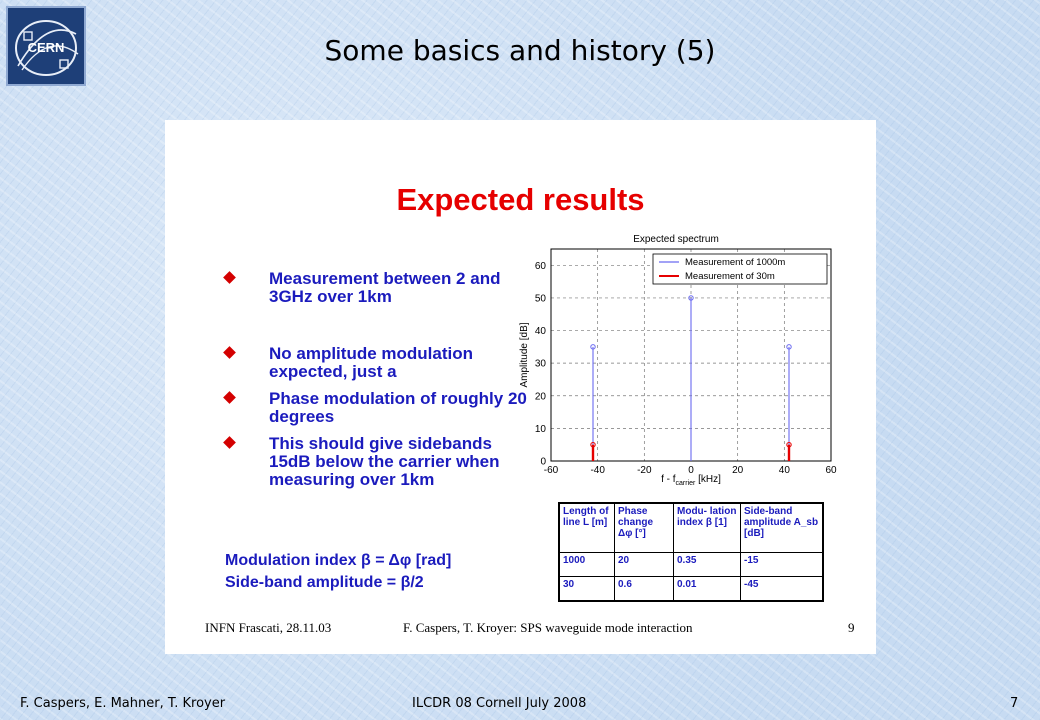 This screenshot has width=1040, height=720. I want to click on x-tick-label: 0, so click(691, 470).